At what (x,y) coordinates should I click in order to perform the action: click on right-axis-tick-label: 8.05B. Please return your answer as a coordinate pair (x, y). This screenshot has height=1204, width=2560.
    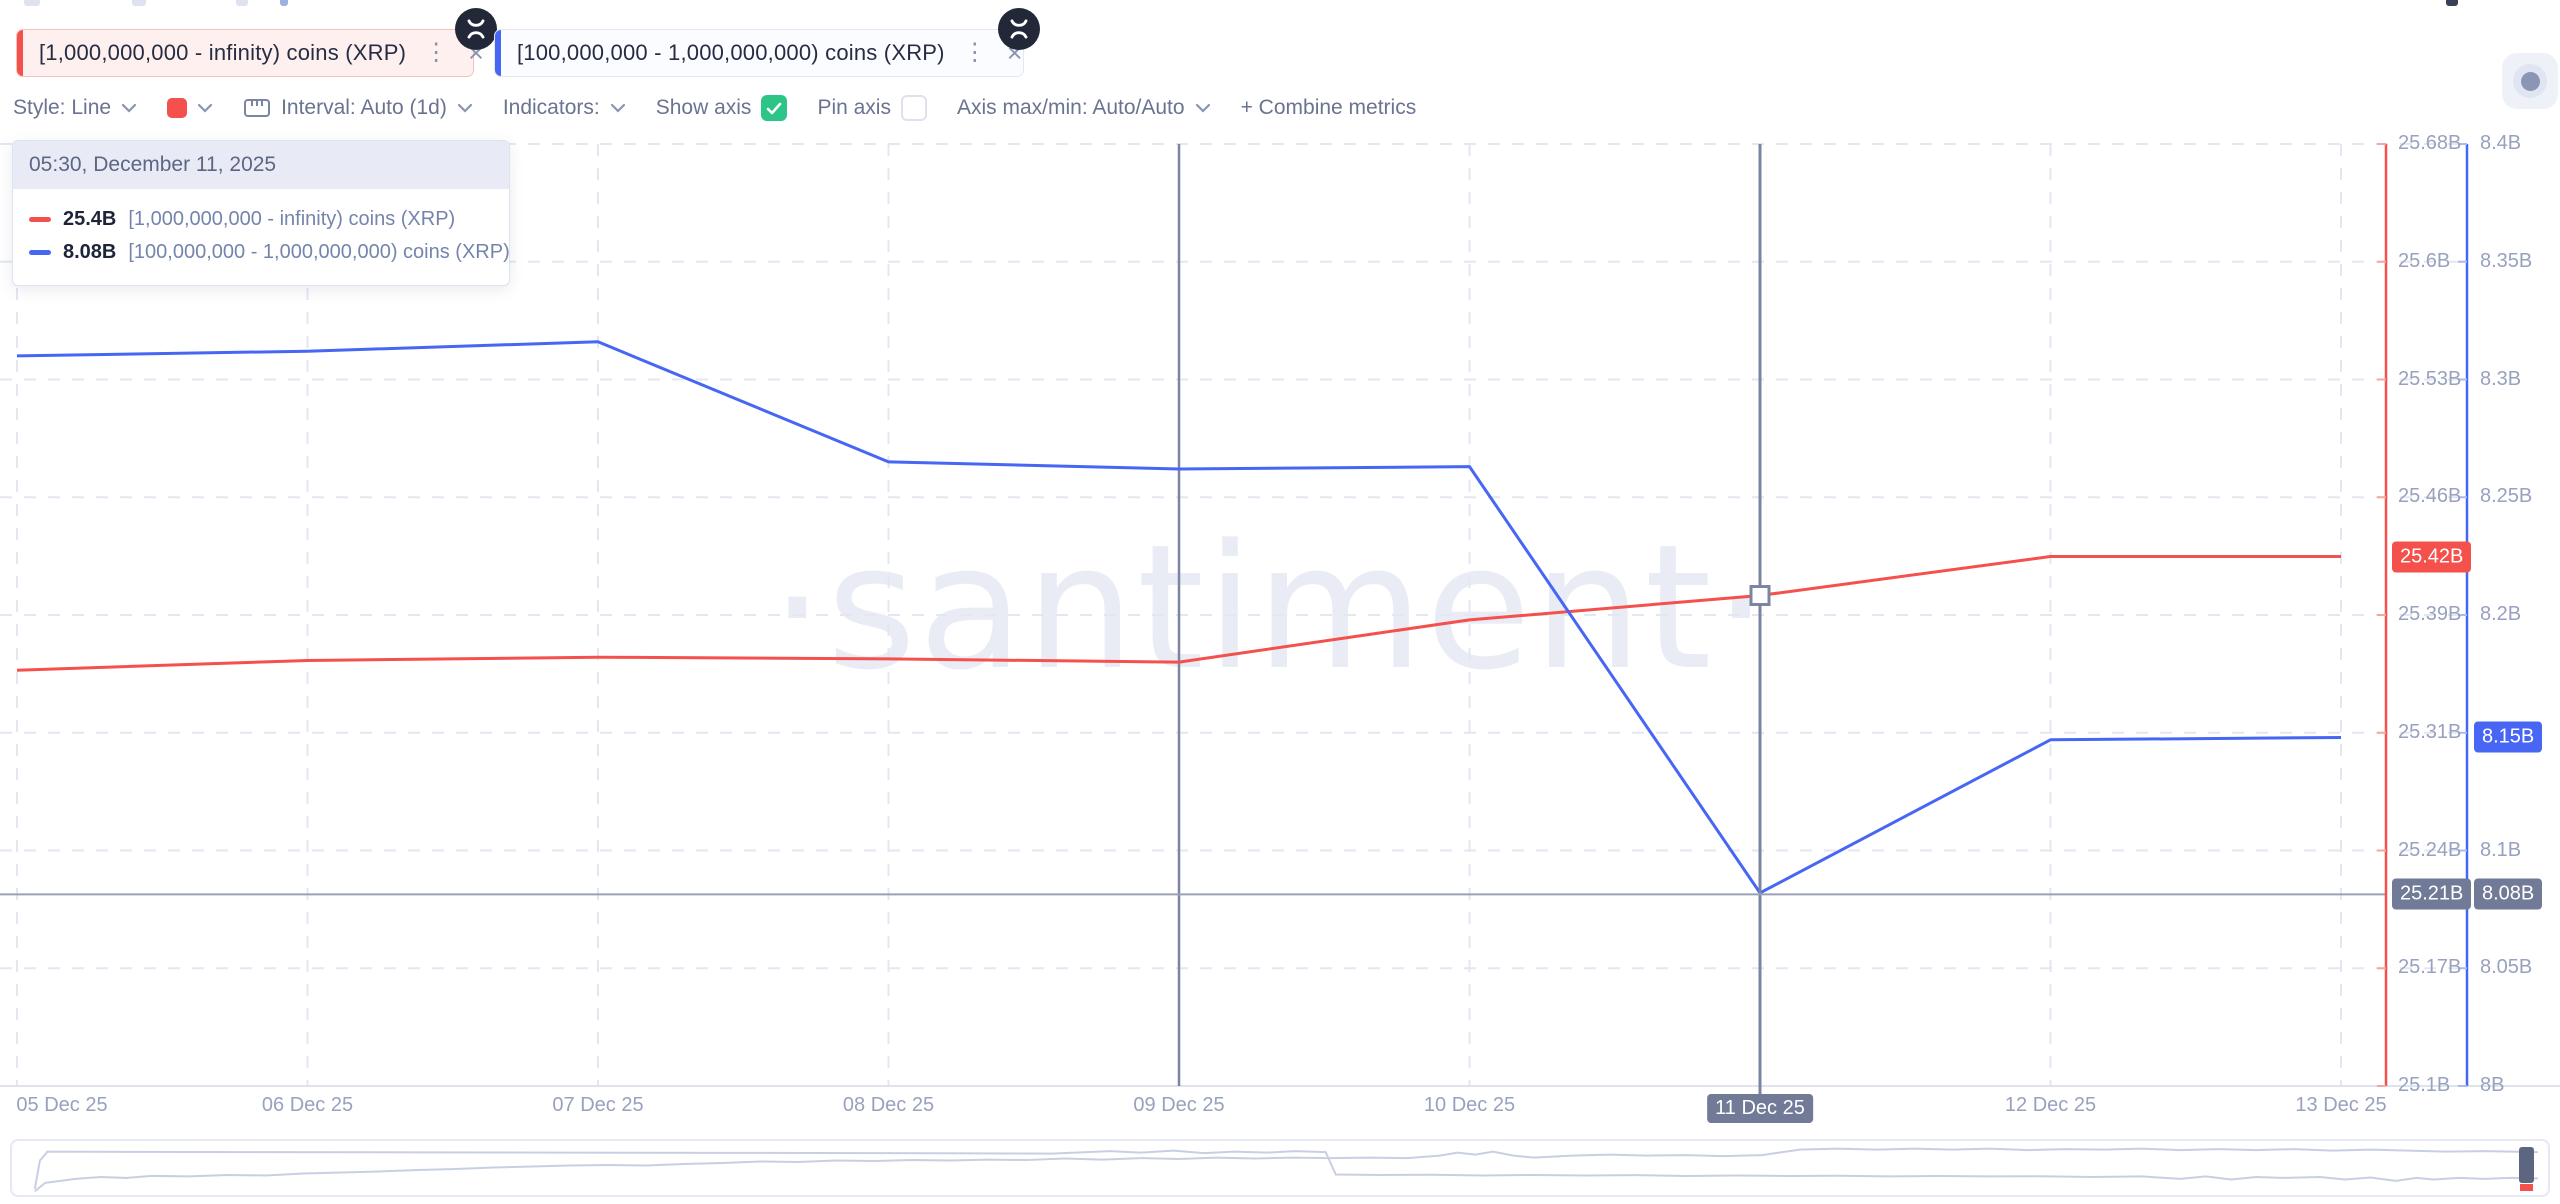
    Looking at the image, I should click on (2506, 967).